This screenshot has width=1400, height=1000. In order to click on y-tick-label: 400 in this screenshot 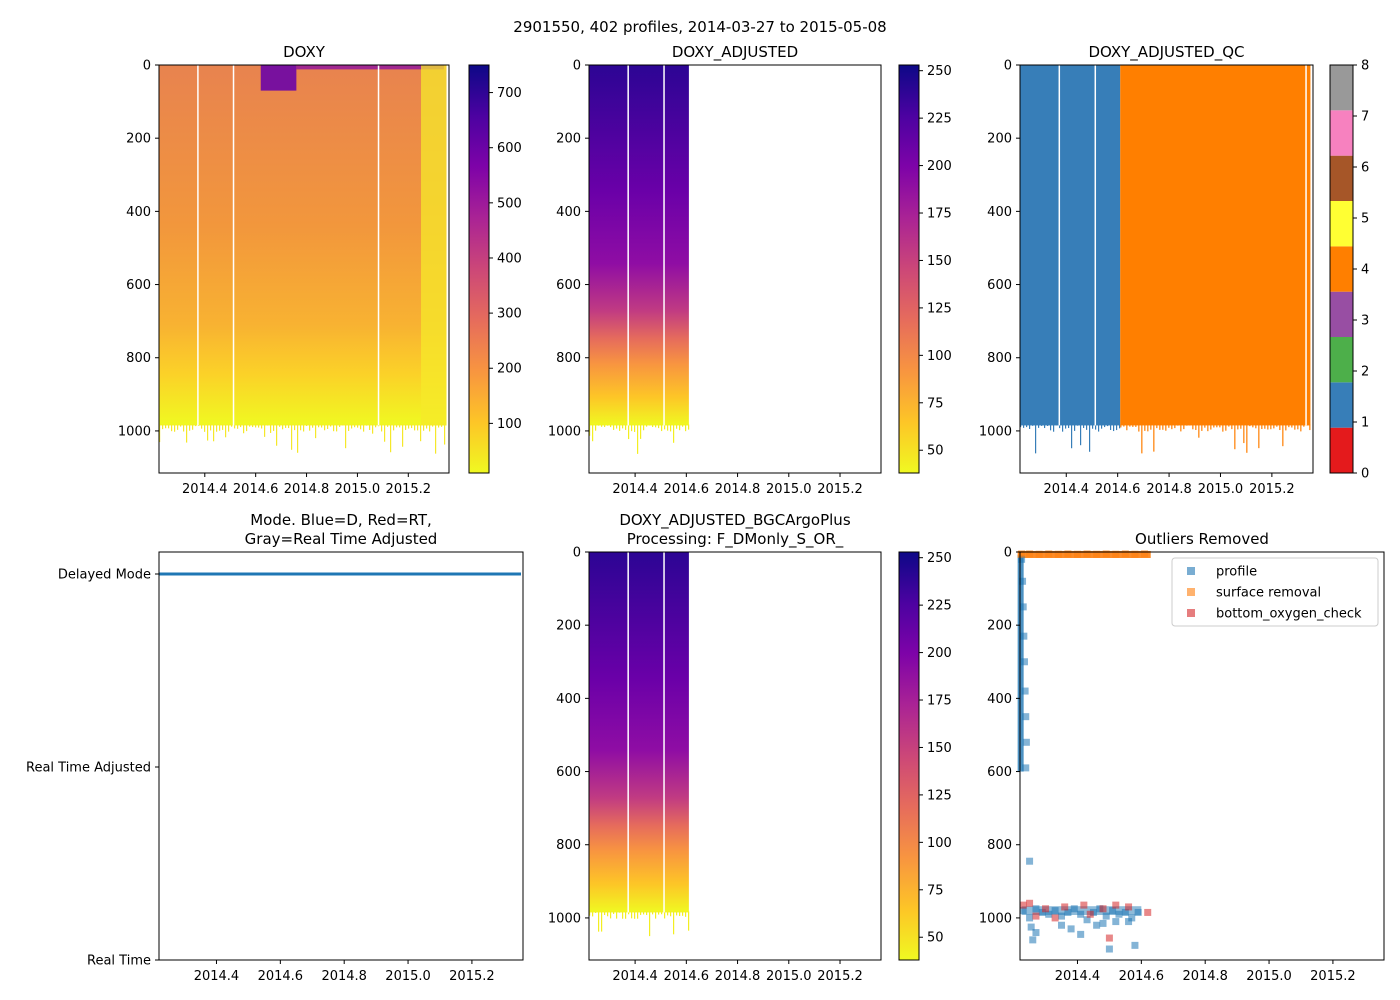, I will do `click(999, 699)`.